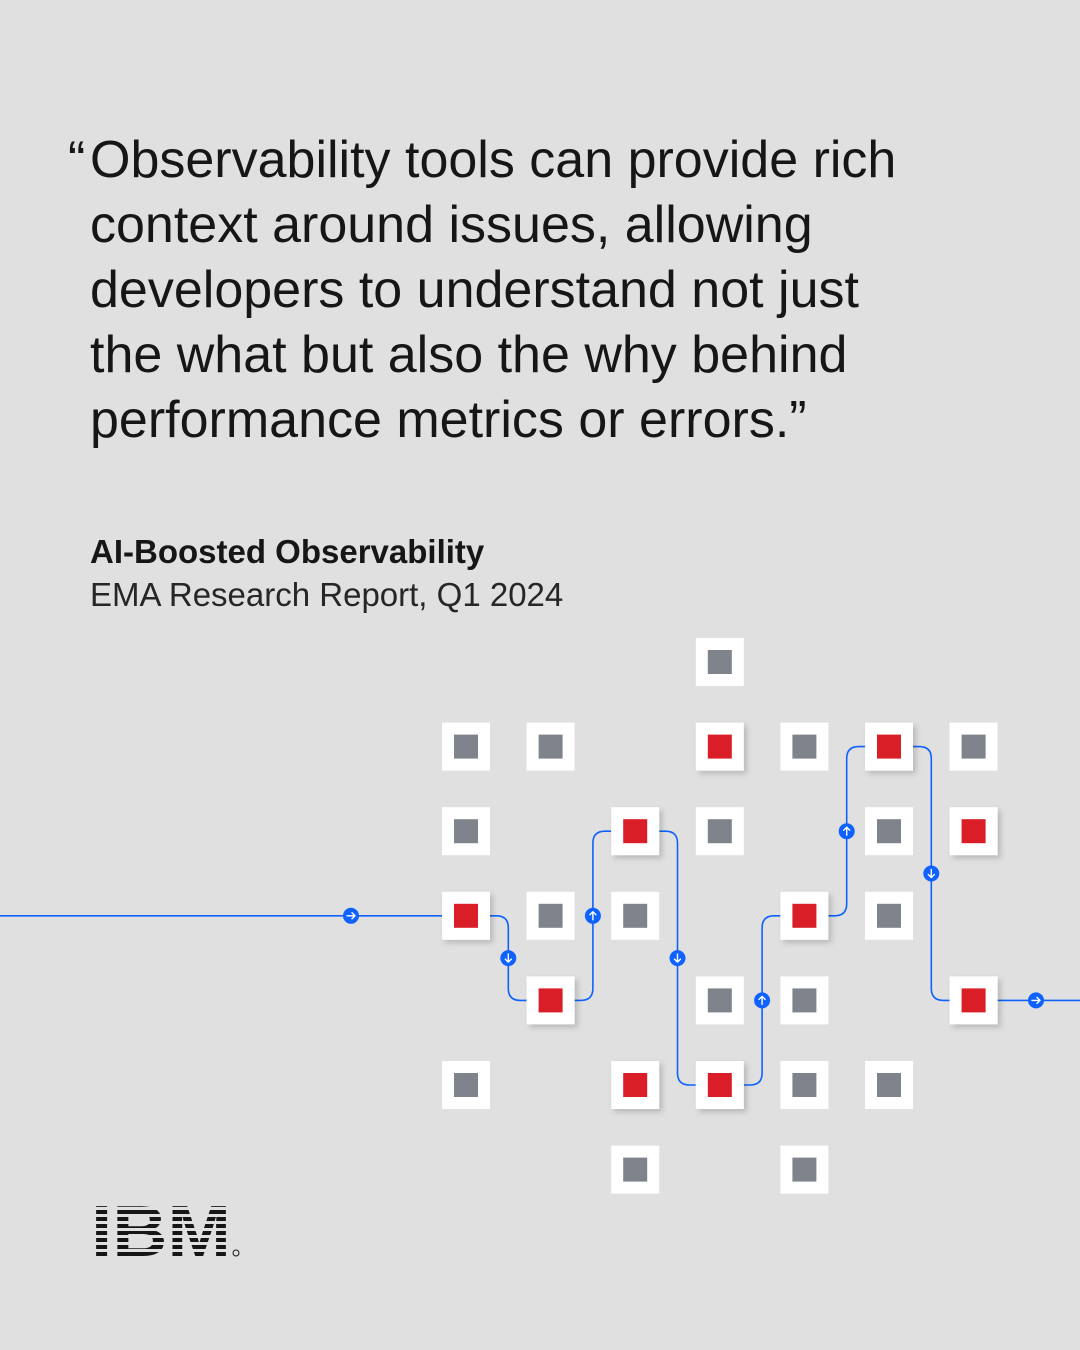 The image size is (1080, 1350). Describe the element at coordinates (469, 355) in the screenshot. I see `quote-line: the what but also the why behind` at that location.